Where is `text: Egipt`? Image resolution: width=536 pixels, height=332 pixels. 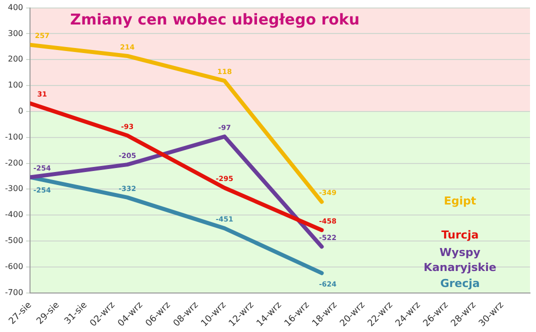
text: Egipt is located at coordinates (460, 201).